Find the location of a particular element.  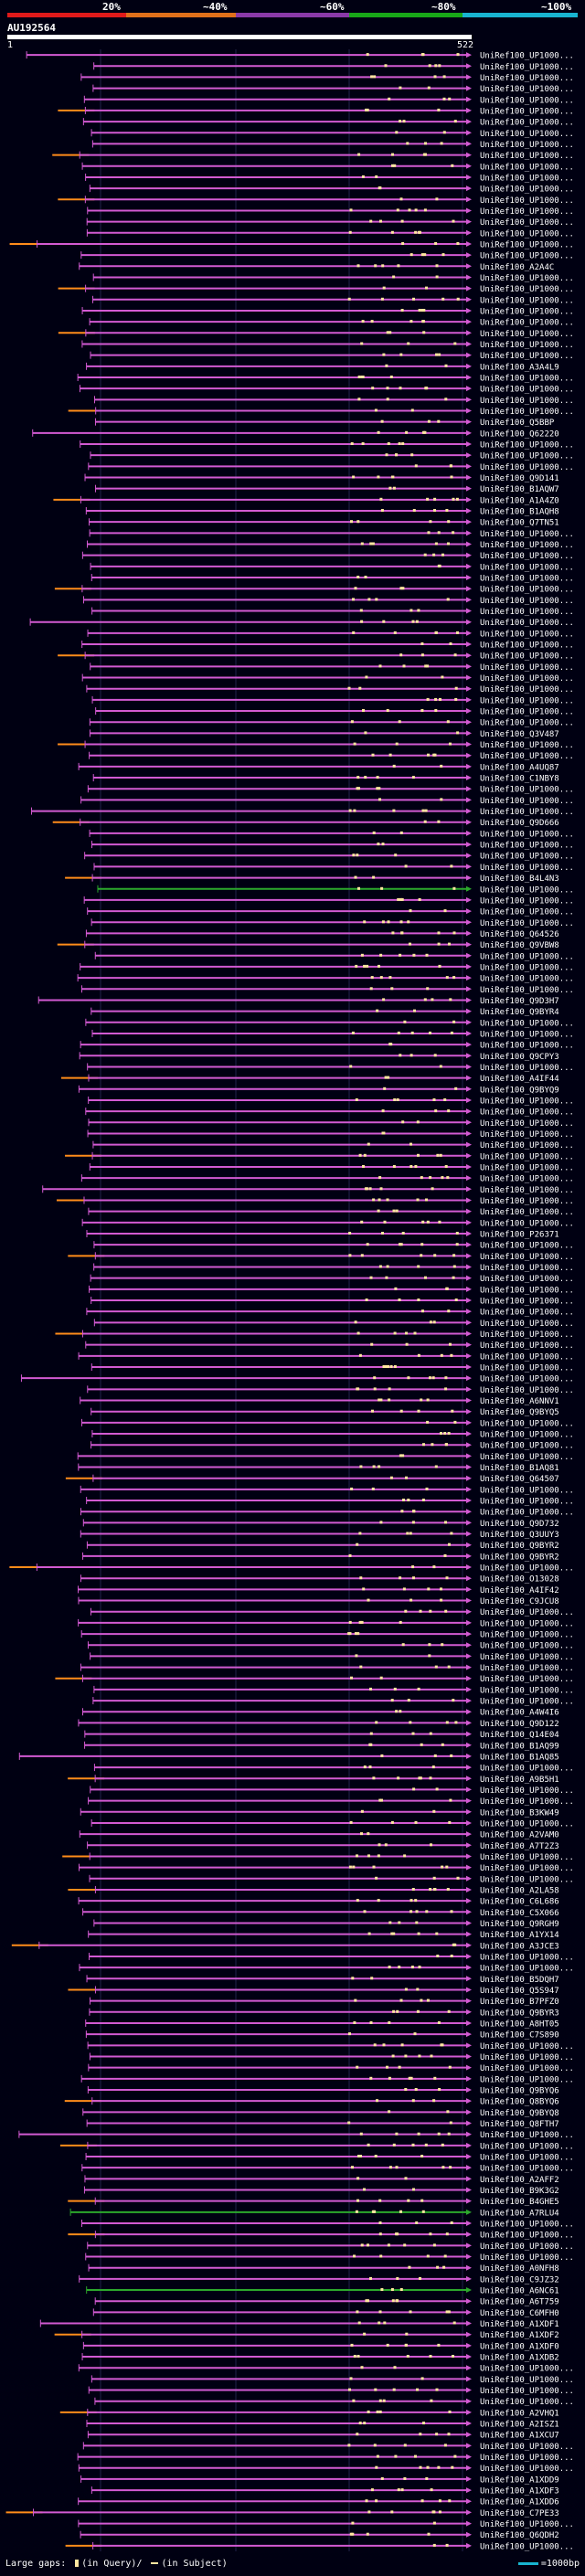

hit-row: UniRef100_A7T2Z3 is located at coordinates (323, 1846).